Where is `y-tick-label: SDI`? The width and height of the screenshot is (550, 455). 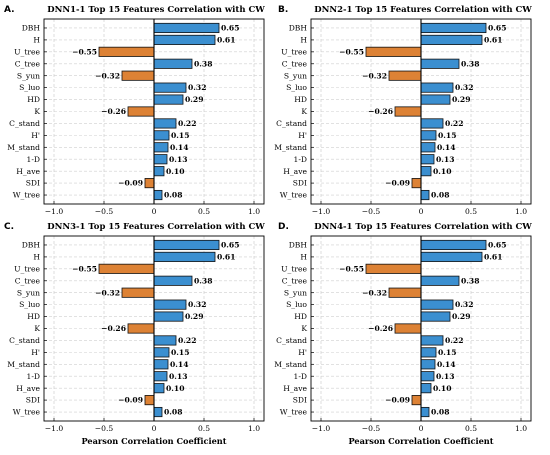 y-tick-label: SDI is located at coordinates (33, 400).